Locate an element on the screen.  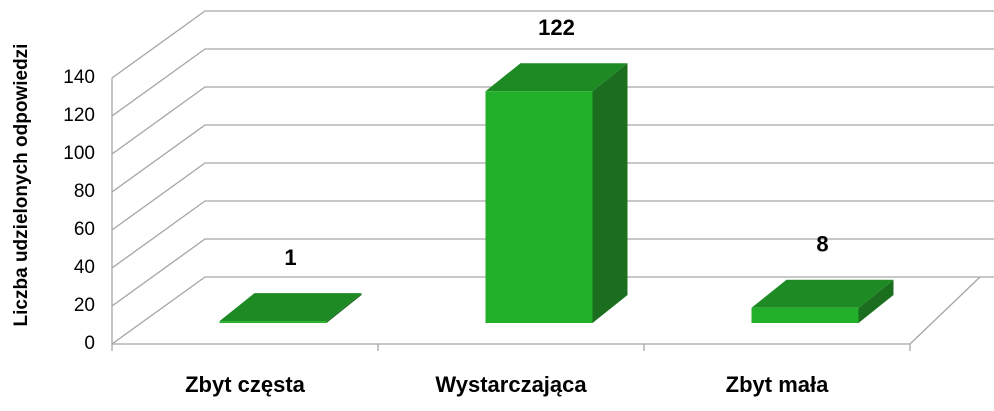
x-tick-label: Wystarczająca is located at coordinates (511, 384).